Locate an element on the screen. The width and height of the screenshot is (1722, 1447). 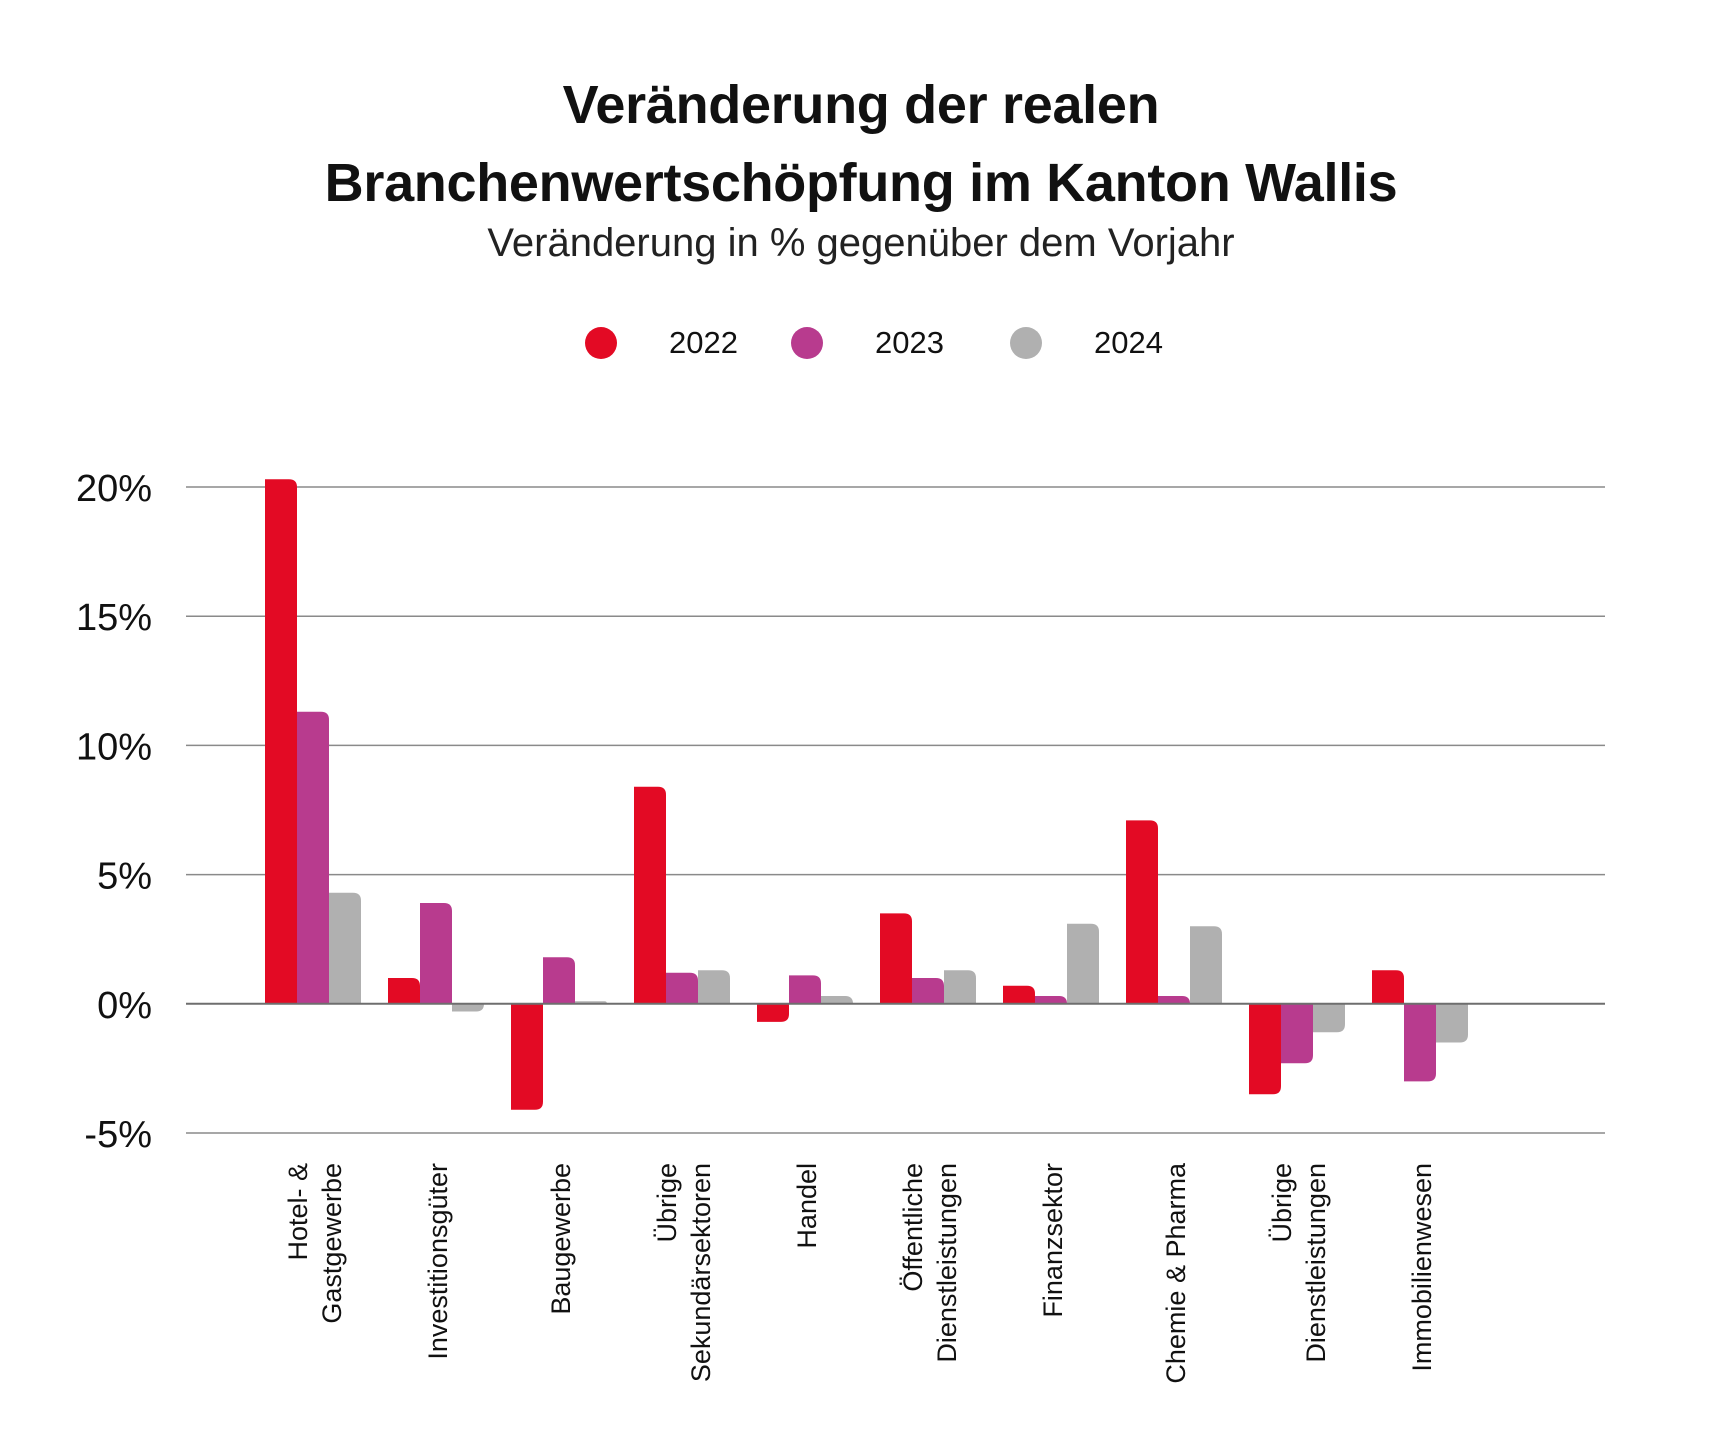
y-tick-label: 15% is located at coordinates (114, 618).